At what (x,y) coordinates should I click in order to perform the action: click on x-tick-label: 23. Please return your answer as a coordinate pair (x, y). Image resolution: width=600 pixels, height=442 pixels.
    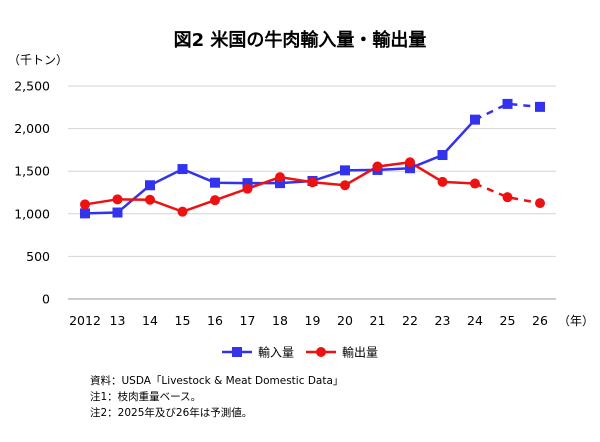
    Looking at the image, I should click on (443, 320).